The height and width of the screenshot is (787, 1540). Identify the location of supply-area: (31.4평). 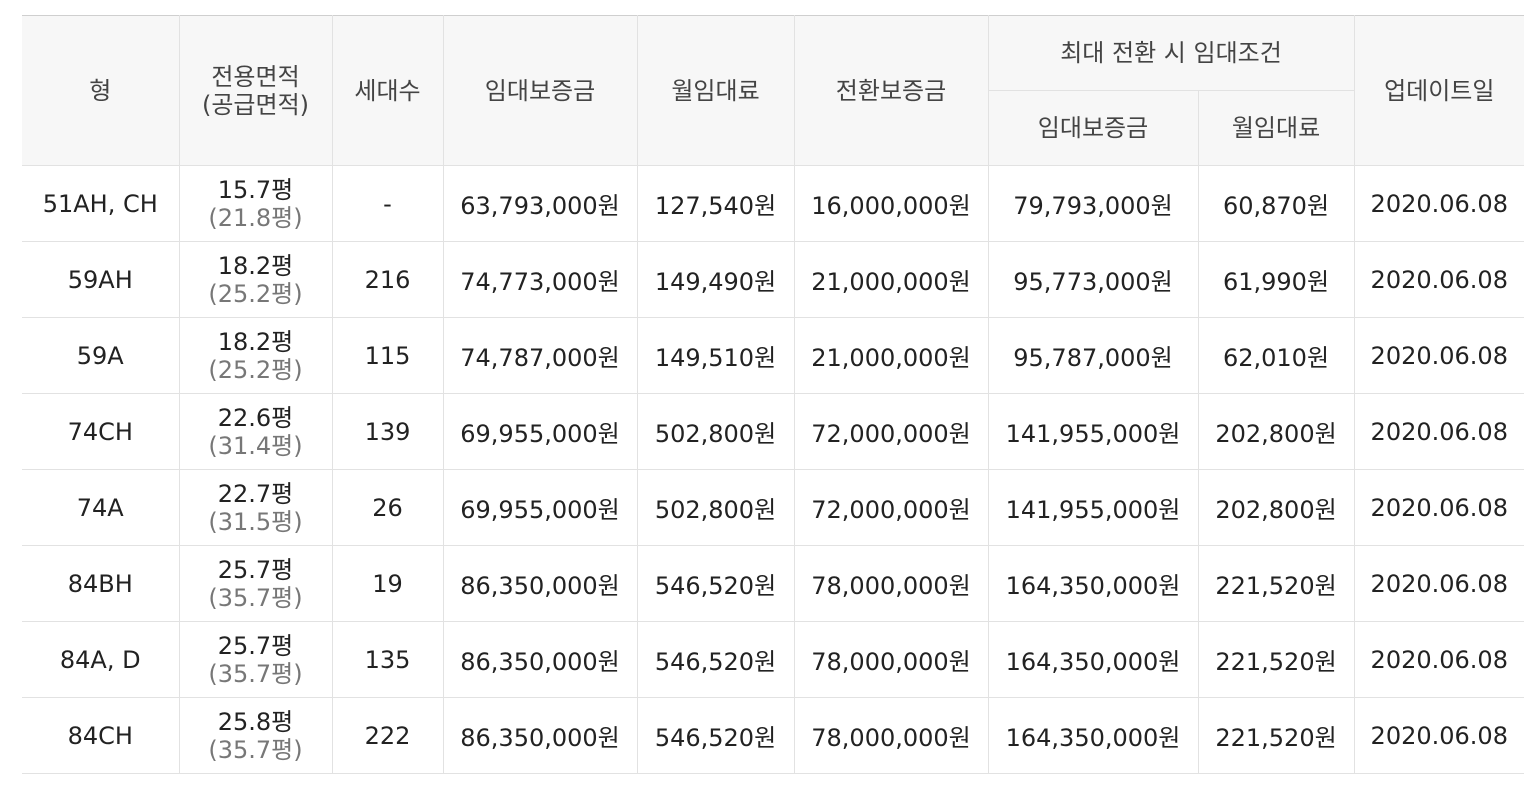
(255, 445).